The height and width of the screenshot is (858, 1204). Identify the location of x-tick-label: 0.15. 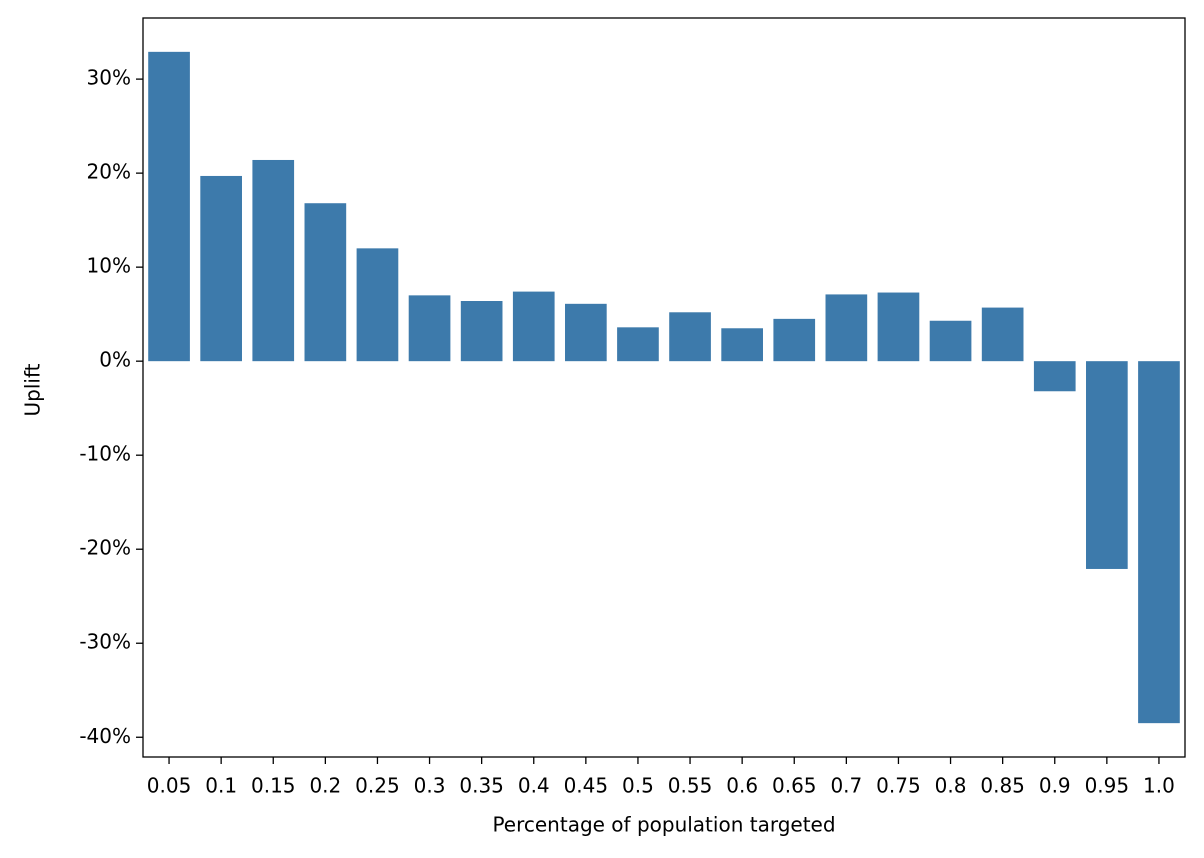
(273, 786).